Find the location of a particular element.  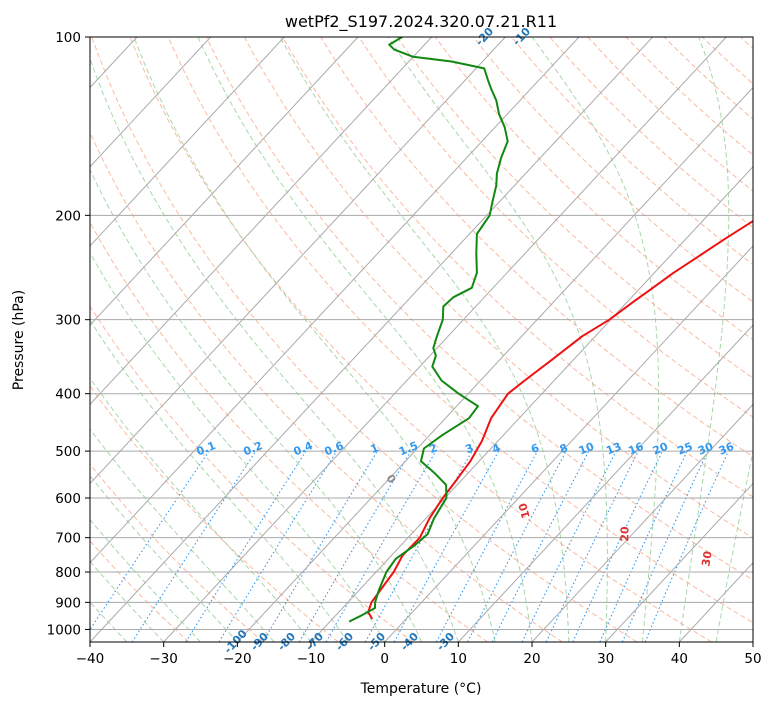

moist-adiabat-label: 30 is located at coordinates (706, 559).